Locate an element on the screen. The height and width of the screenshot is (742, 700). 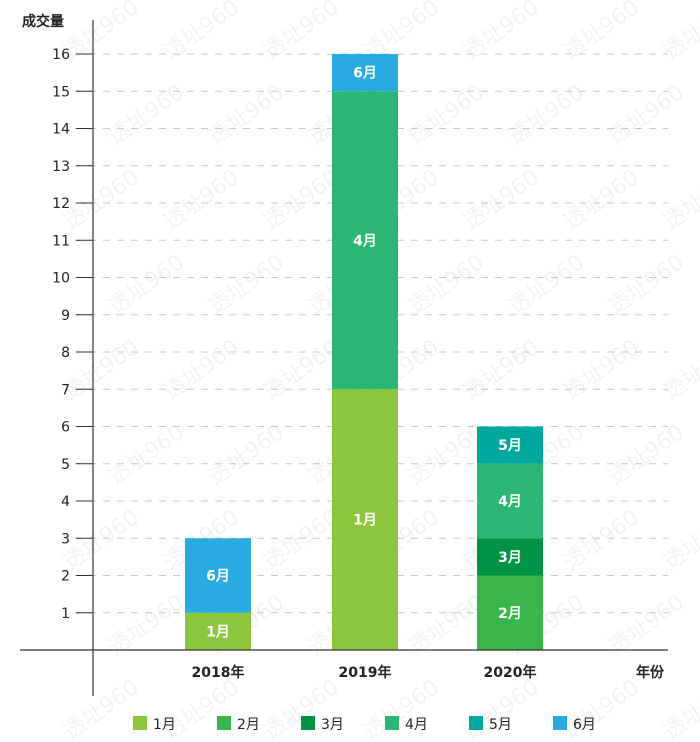
bar-segment-label: 5月 is located at coordinates (510, 446).